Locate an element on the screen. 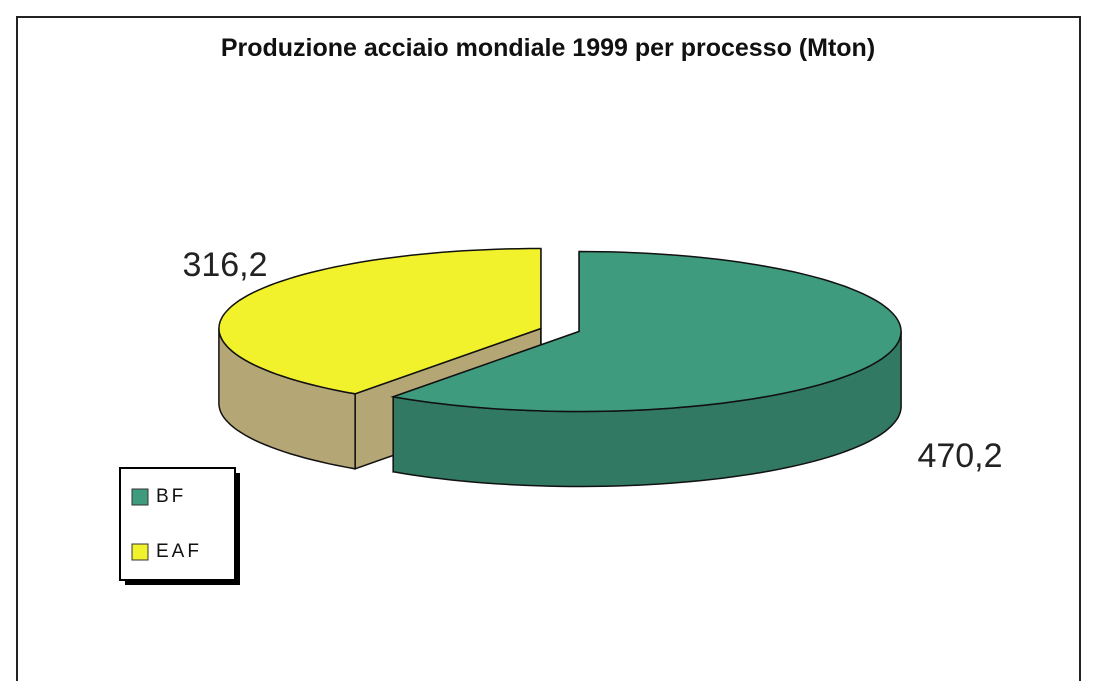 The image size is (1097, 681). legend-label: EAF is located at coordinates (179, 551).